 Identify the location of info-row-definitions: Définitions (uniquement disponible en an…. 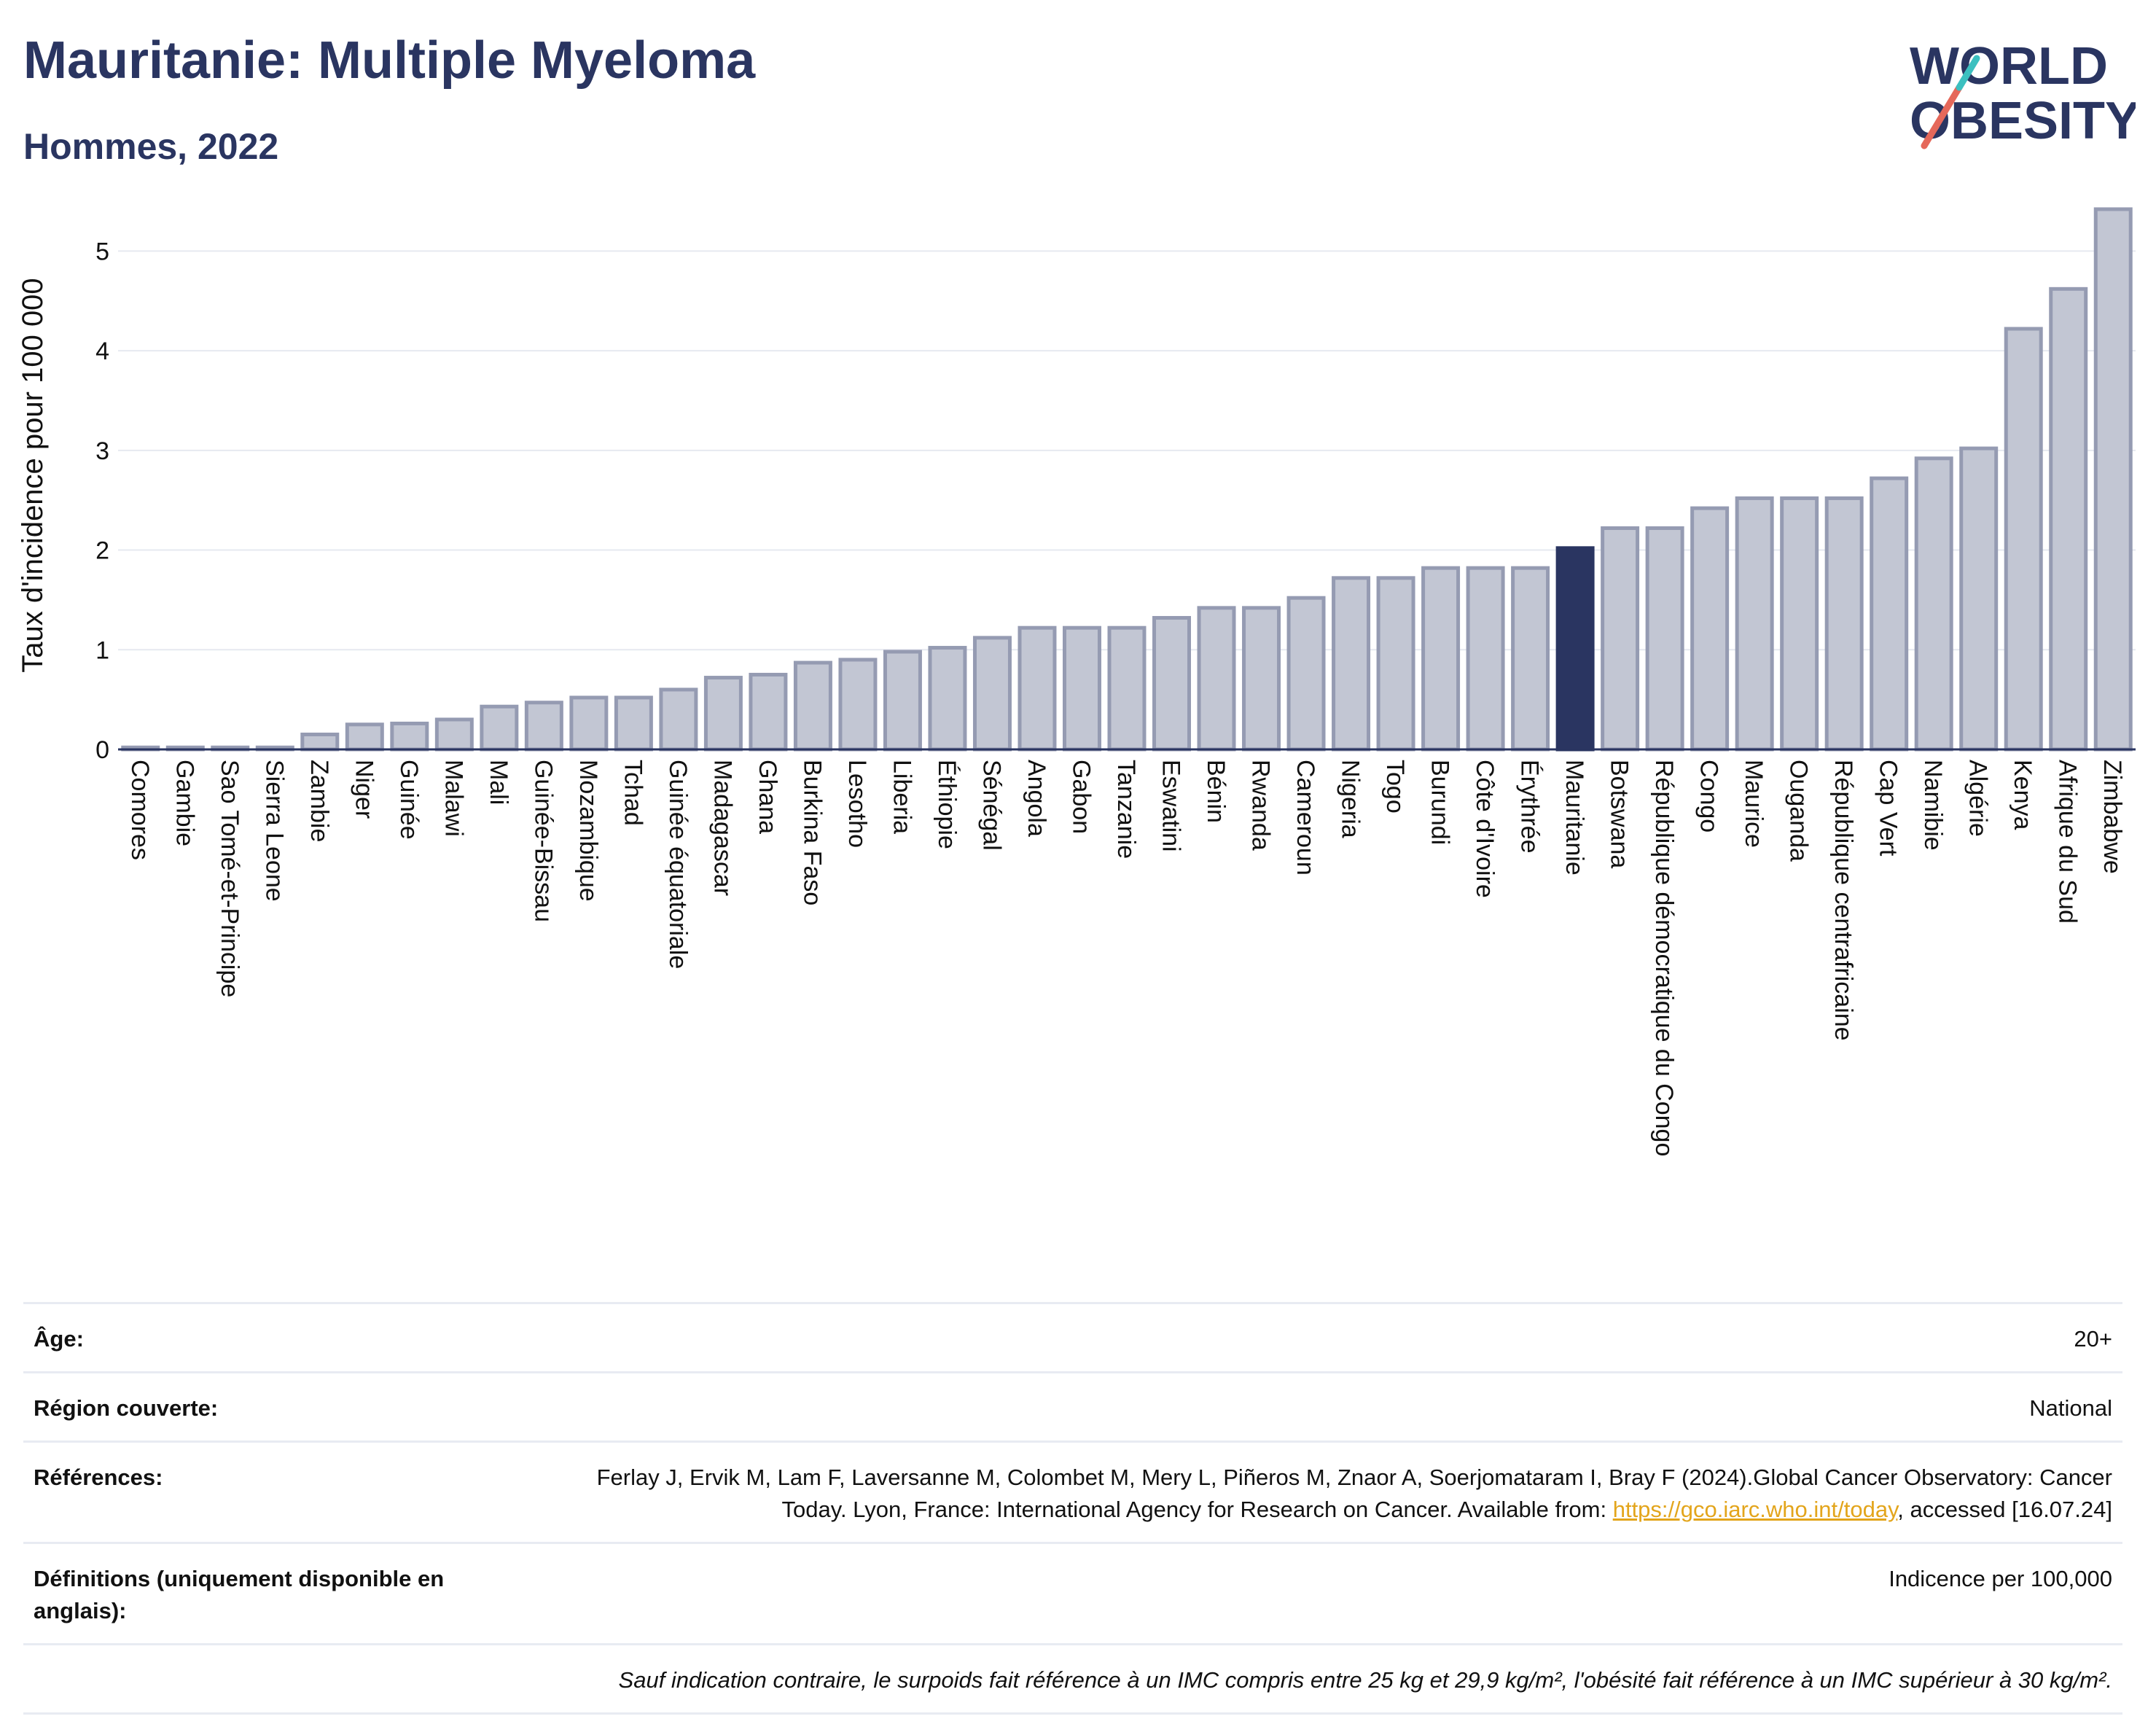
(1073, 1592).